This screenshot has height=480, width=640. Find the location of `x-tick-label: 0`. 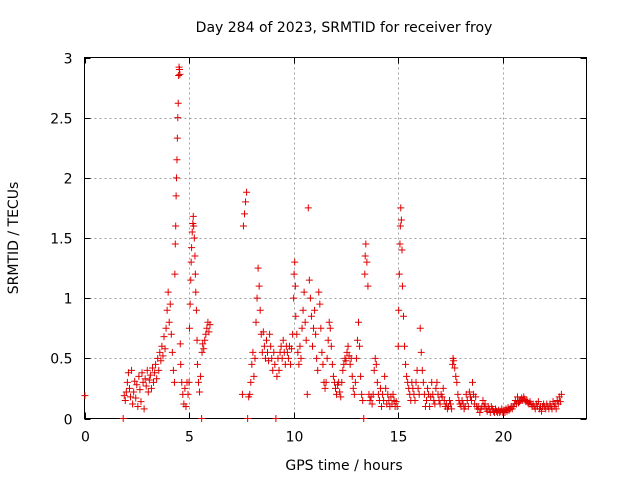

x-tick-label: 0 is located at coordinates (85, 438).